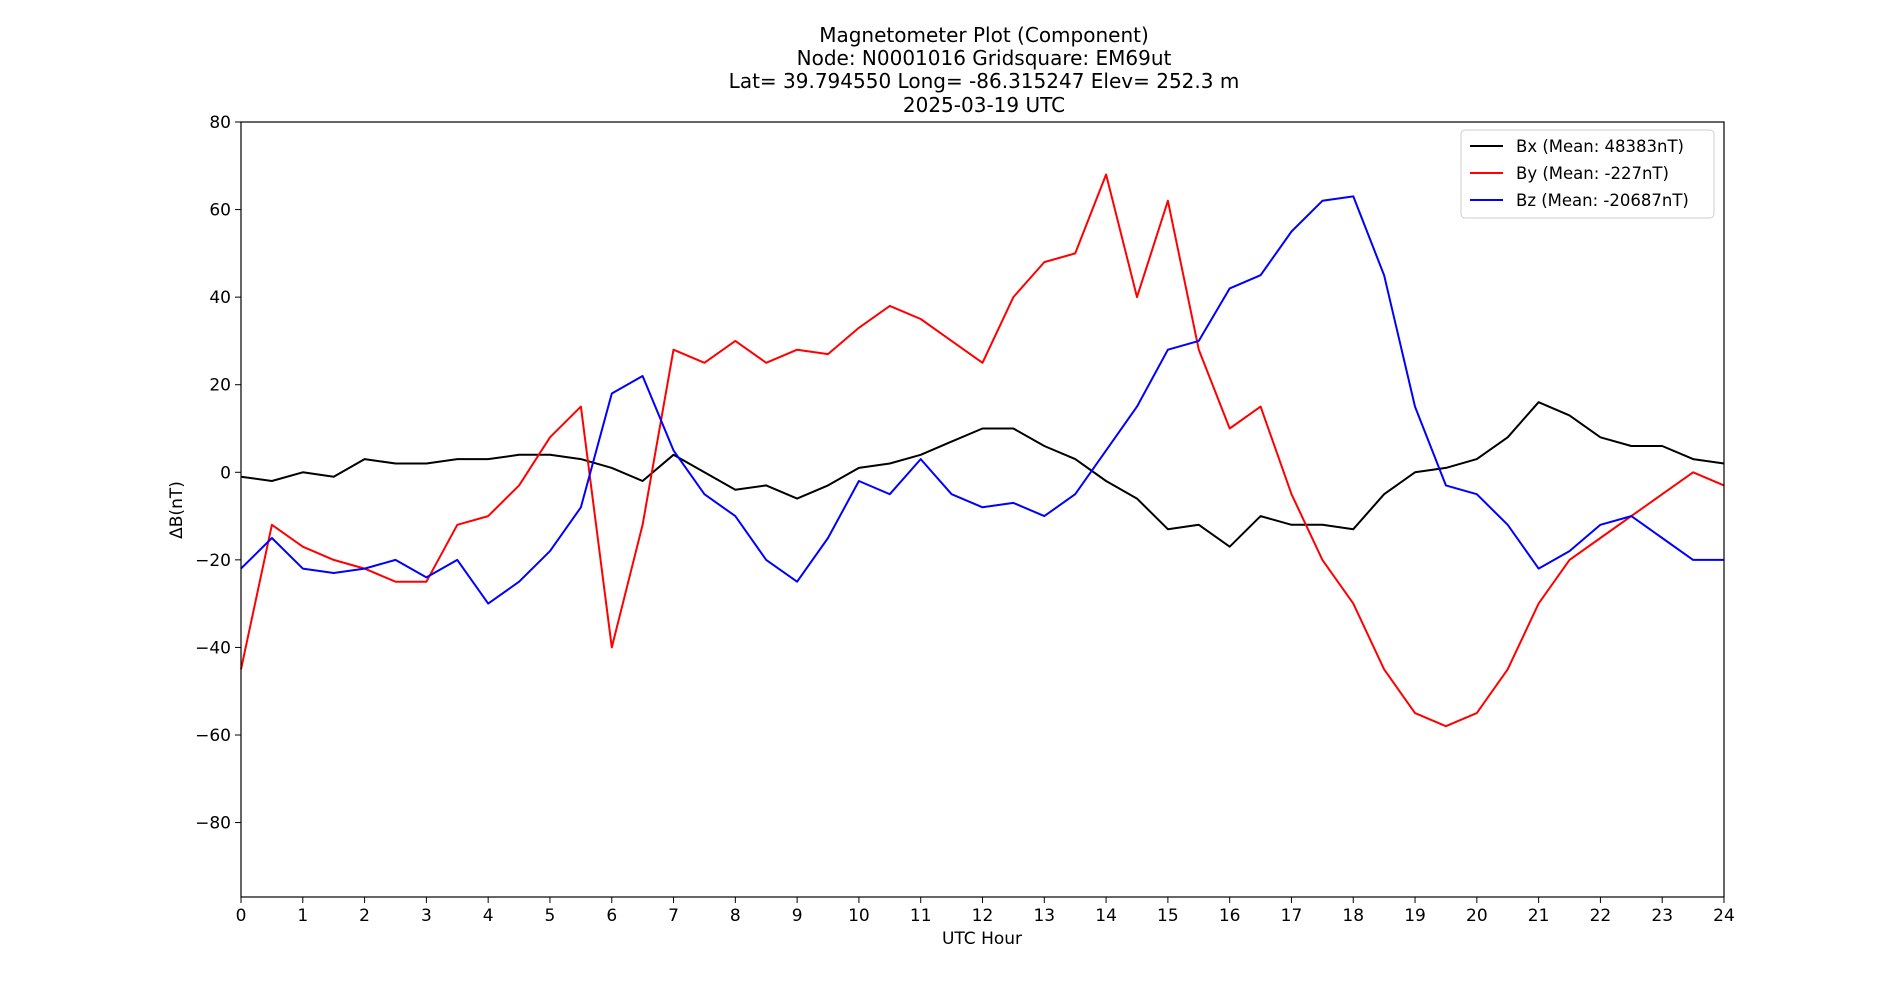 This screenshot has height=1000, width=1900. Describe the element at coordinates (488, 916) in the screenshot. I see `x-tick-label: 4` at that location.